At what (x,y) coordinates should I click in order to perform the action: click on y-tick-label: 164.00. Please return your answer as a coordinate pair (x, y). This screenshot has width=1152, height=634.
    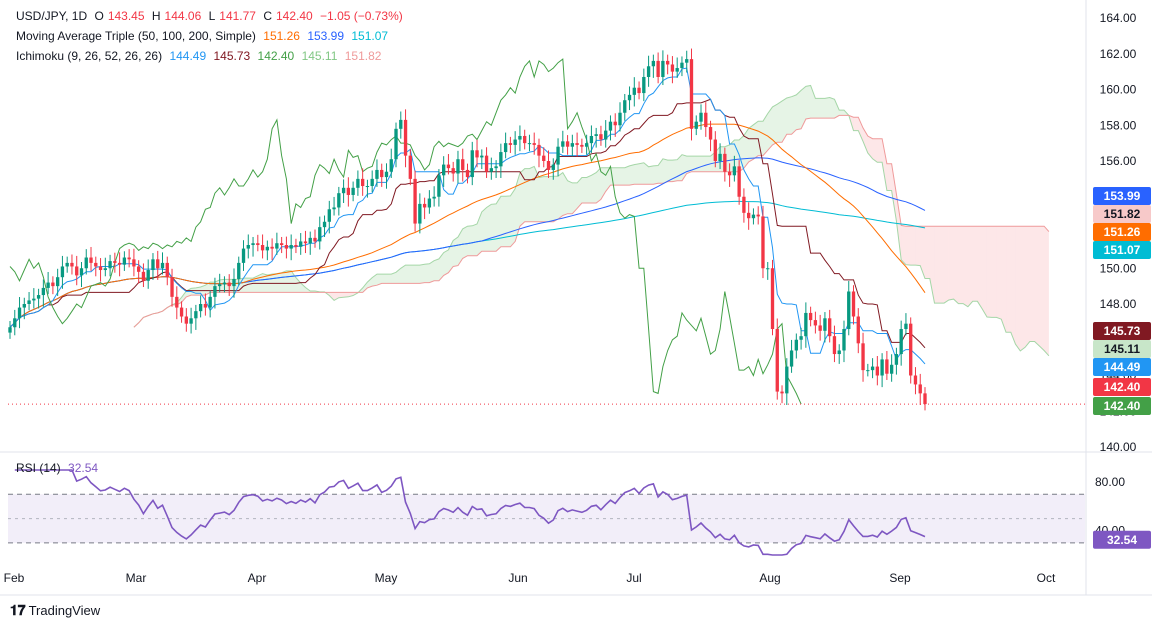
    Looking at the image, I should click on (1118, 18).